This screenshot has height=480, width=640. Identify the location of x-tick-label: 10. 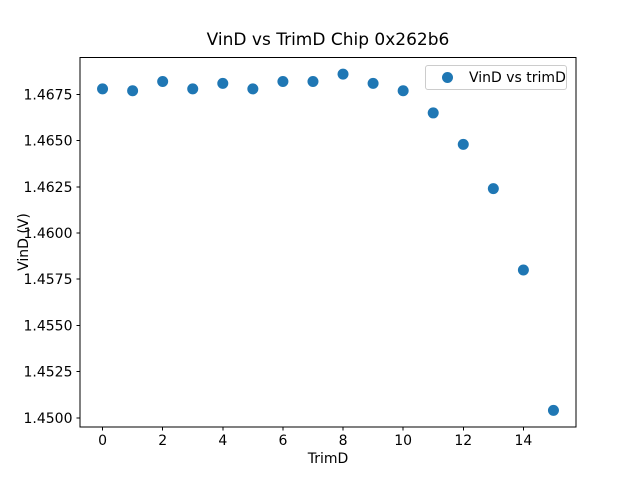
(403, 441).